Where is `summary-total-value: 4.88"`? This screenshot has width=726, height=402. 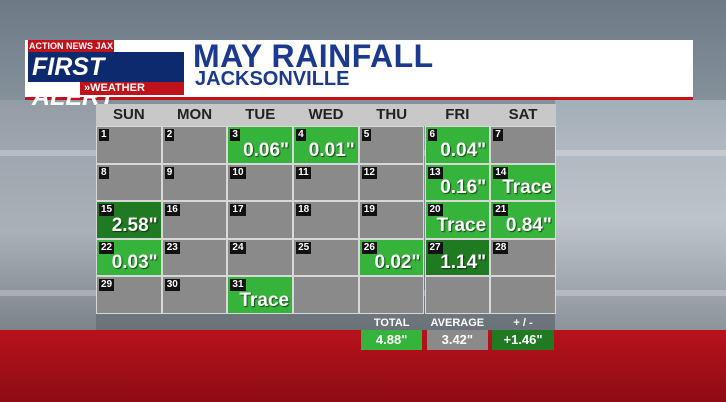 summary-total-value: 4.88" is located at coordinates (391, 339).